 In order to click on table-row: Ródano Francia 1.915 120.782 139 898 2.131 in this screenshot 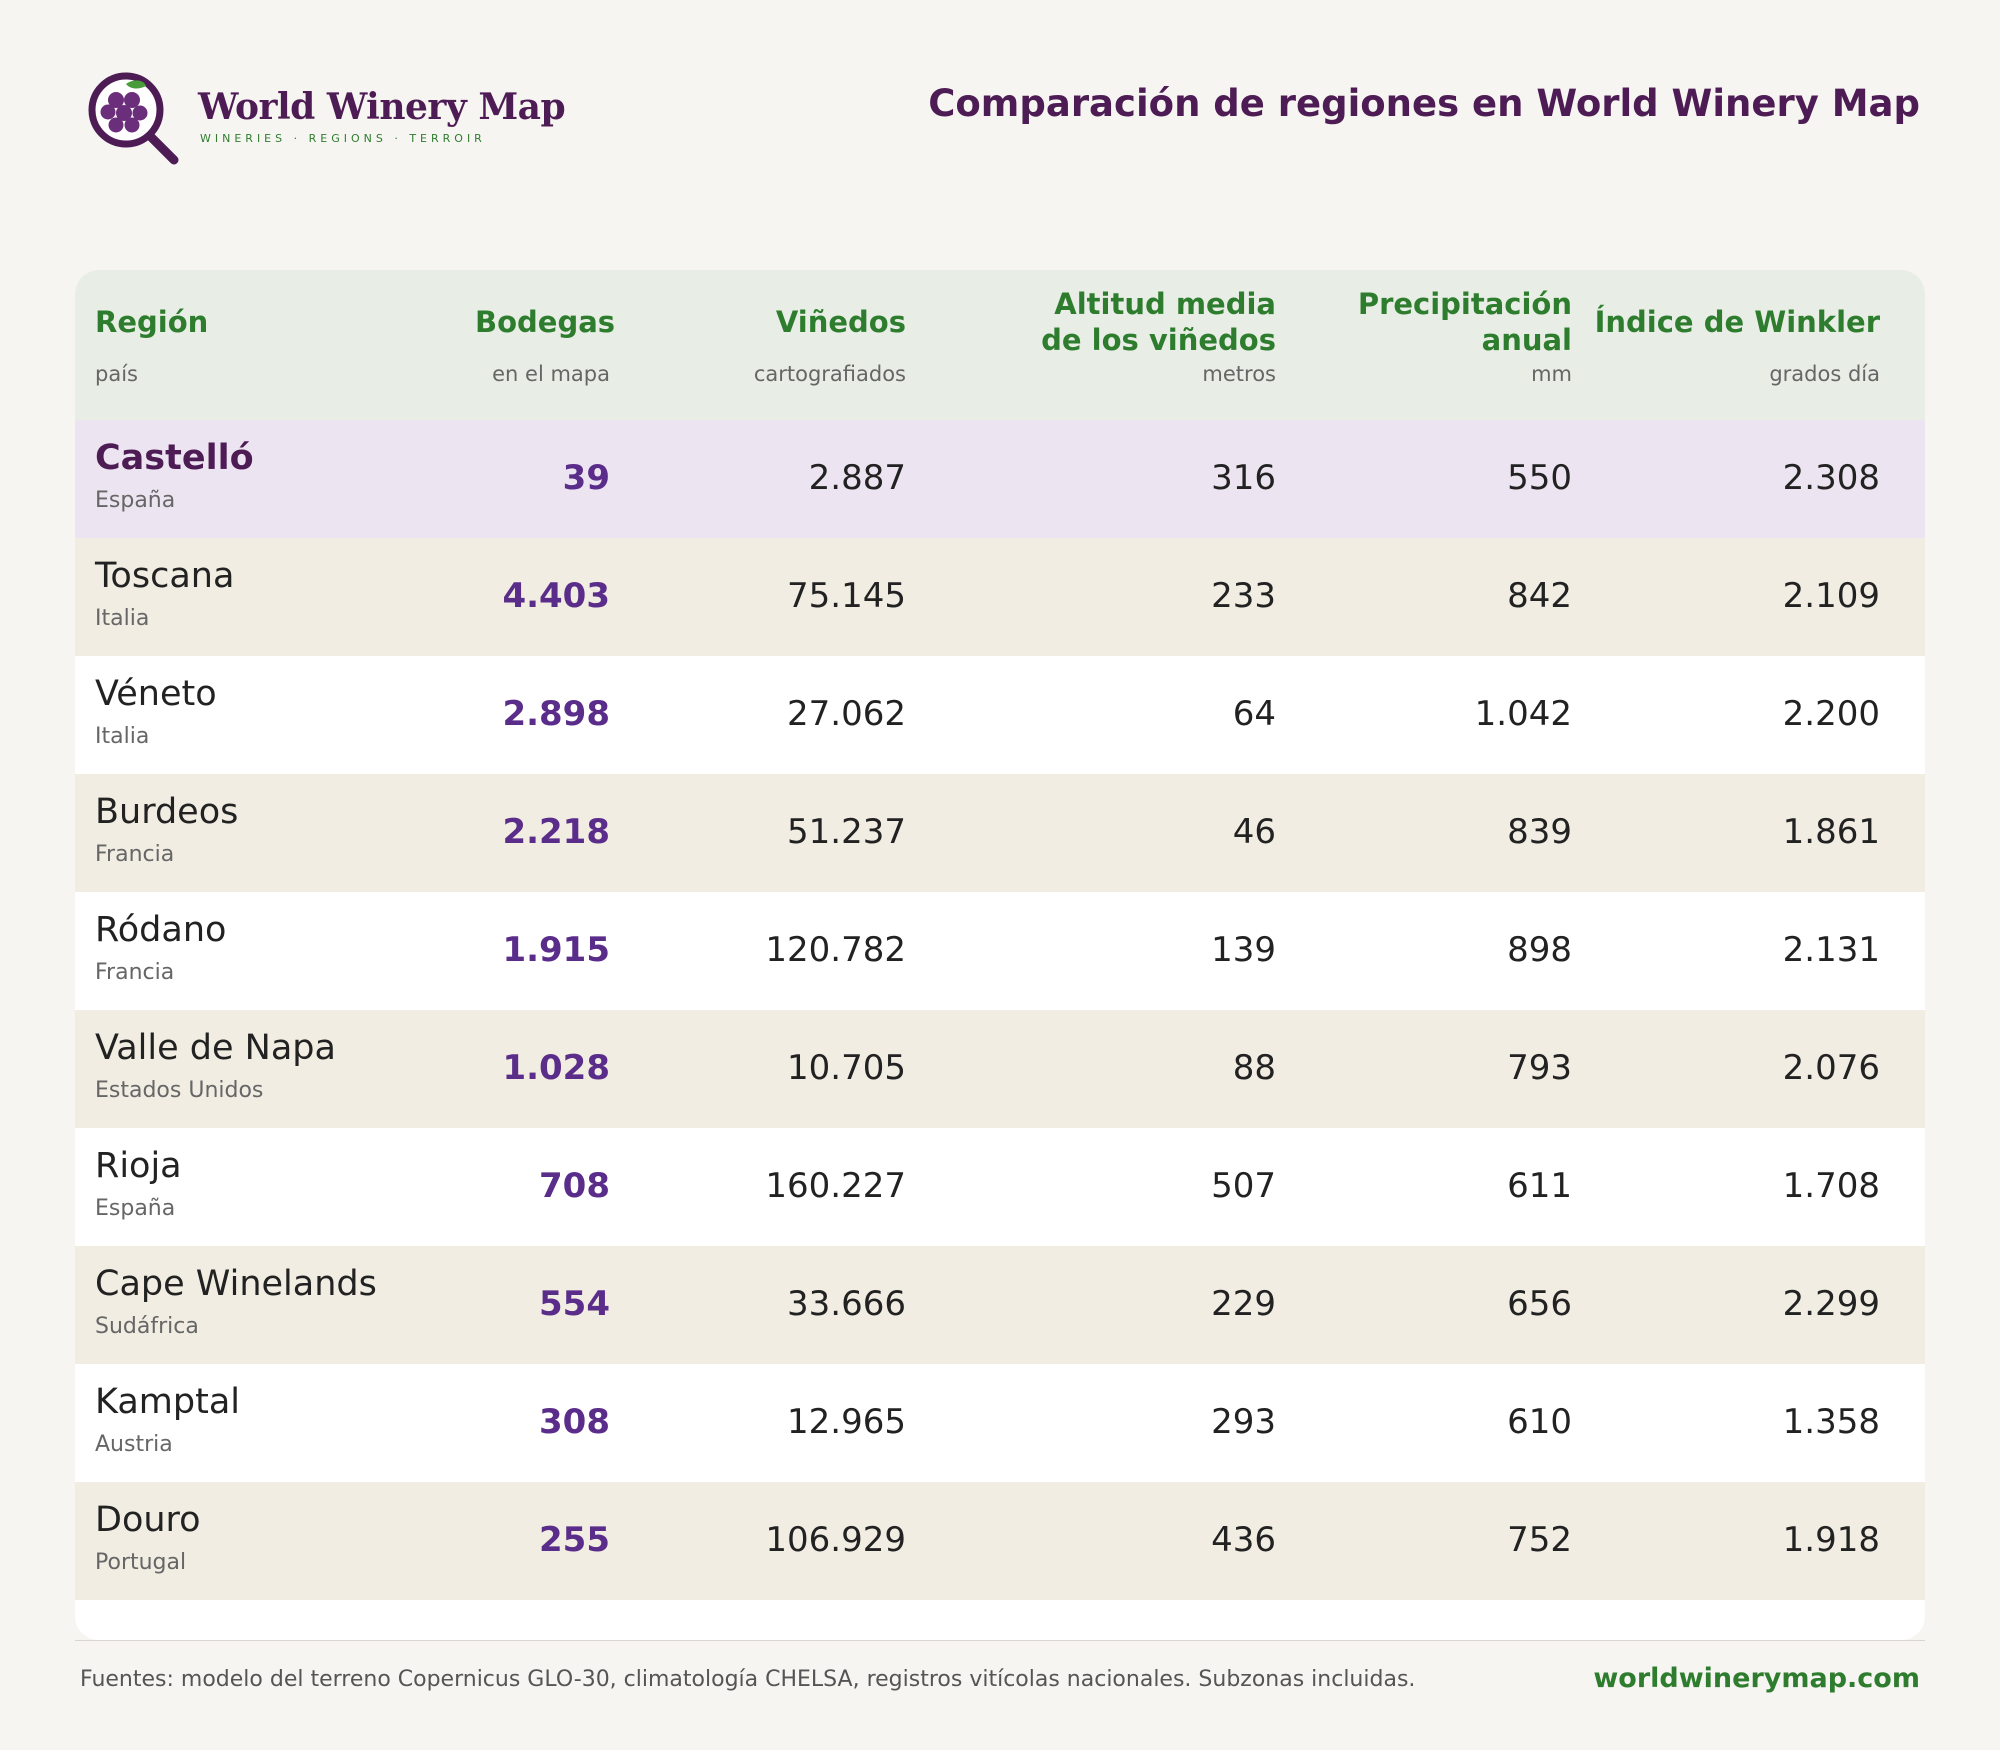, I will do `click(1000, 951)`.